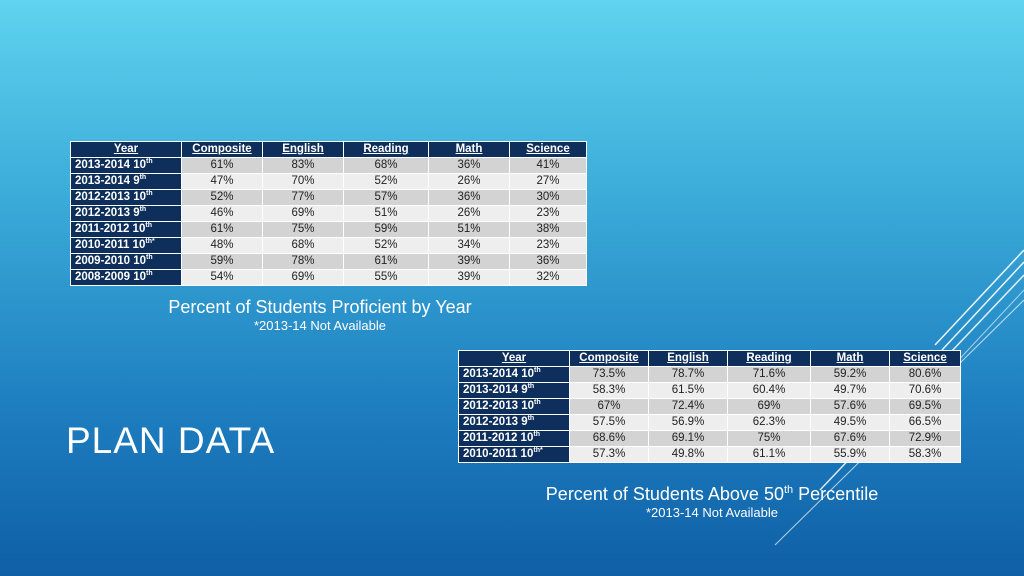  What do you see at coordinates (548, 181) in the screenshot?
I see `cell-science: 27%` at bounding box center [548, 181].